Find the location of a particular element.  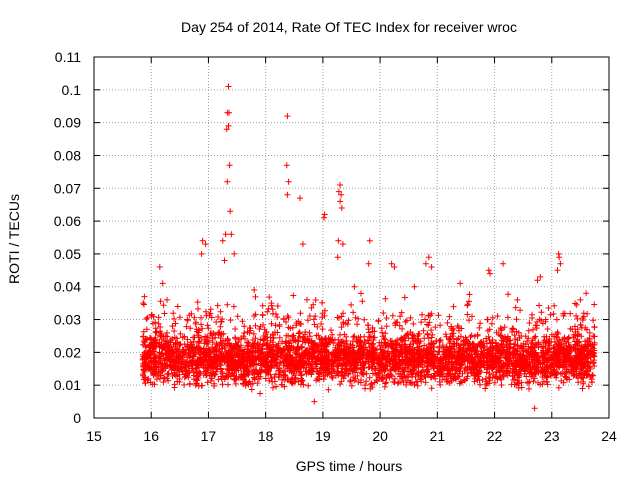

y-tick-label: 0.08 is located at coordinates (67, 155).